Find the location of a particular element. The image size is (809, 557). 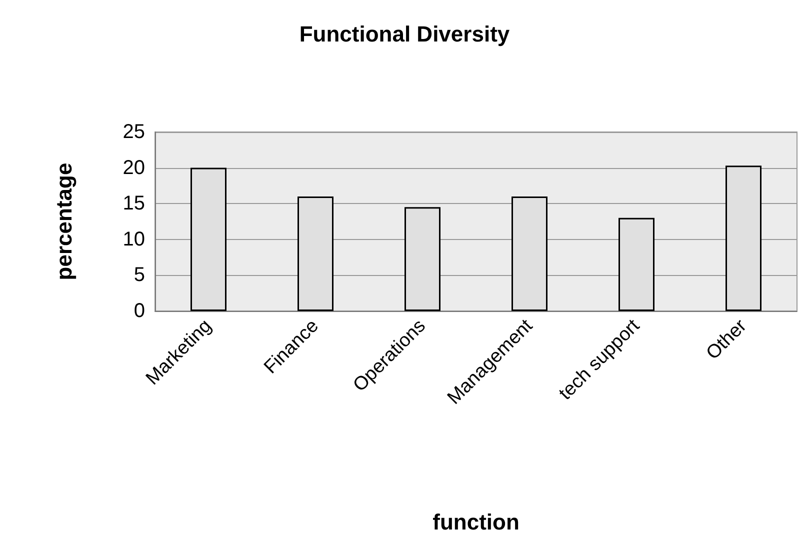

y-tick-label: 20 is located at coordinates (133, 167).